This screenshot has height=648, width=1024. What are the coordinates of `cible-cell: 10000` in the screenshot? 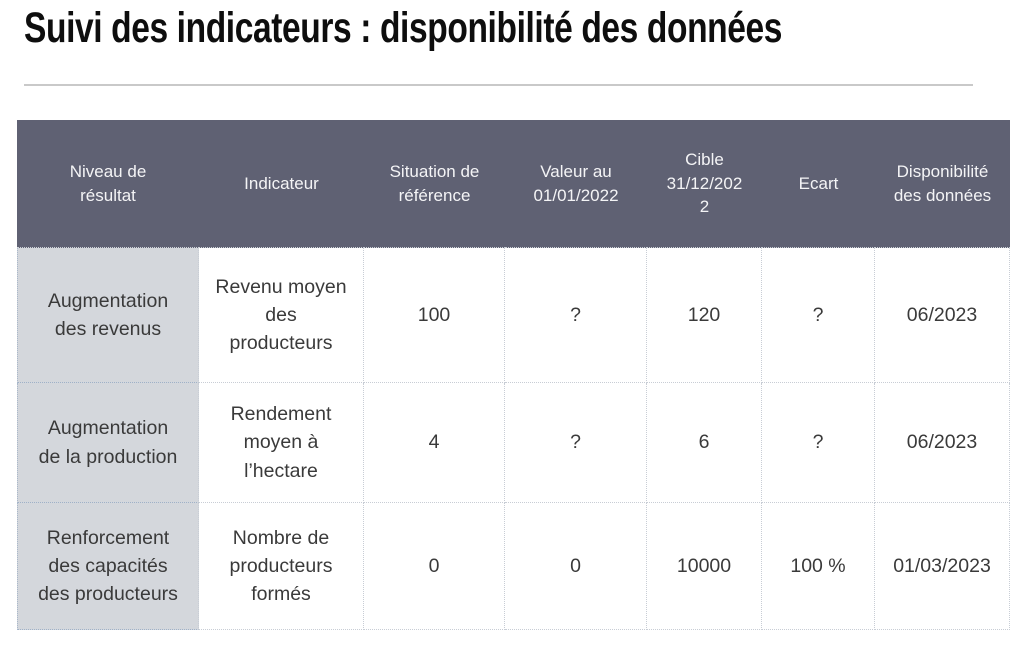 It's located at (704, 566).